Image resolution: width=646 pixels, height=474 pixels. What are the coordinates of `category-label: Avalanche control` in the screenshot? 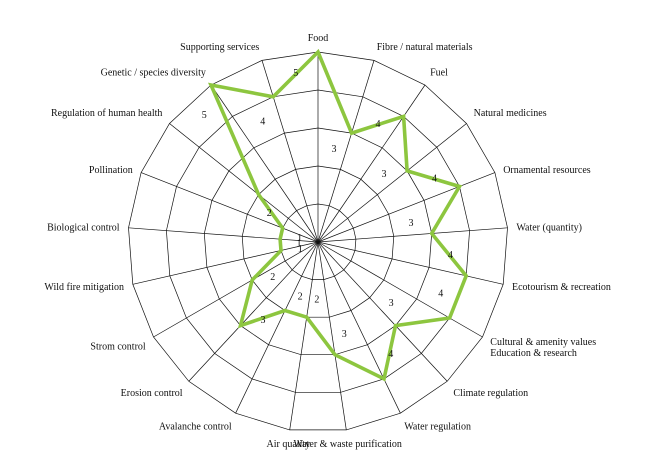 It's located at (195, 426).